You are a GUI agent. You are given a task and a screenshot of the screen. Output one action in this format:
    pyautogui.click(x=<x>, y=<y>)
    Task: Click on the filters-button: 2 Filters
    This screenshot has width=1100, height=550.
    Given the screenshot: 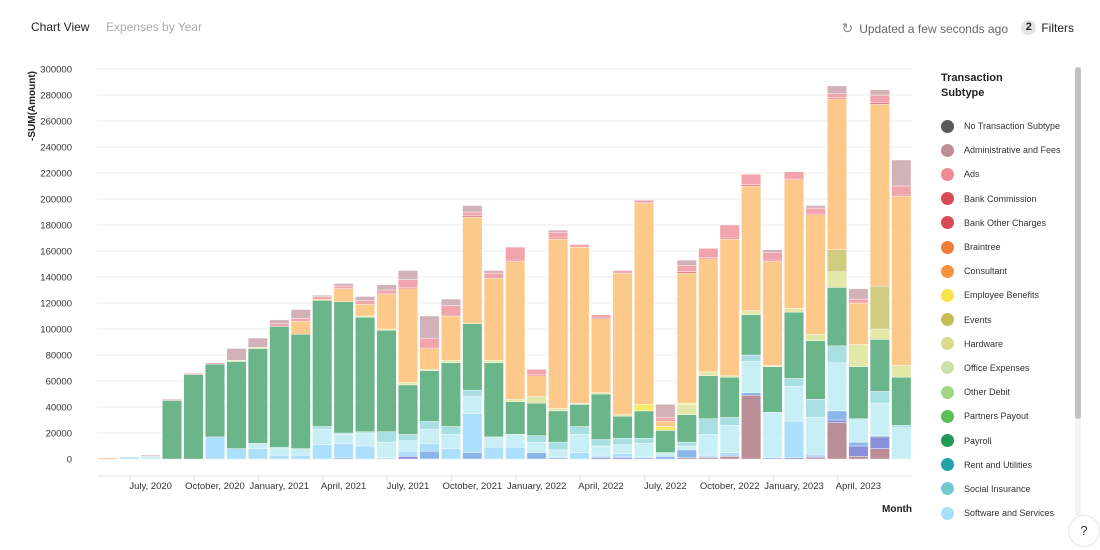 What is the action you would take?
    pyautogui.click(x=1047, y=27)
    